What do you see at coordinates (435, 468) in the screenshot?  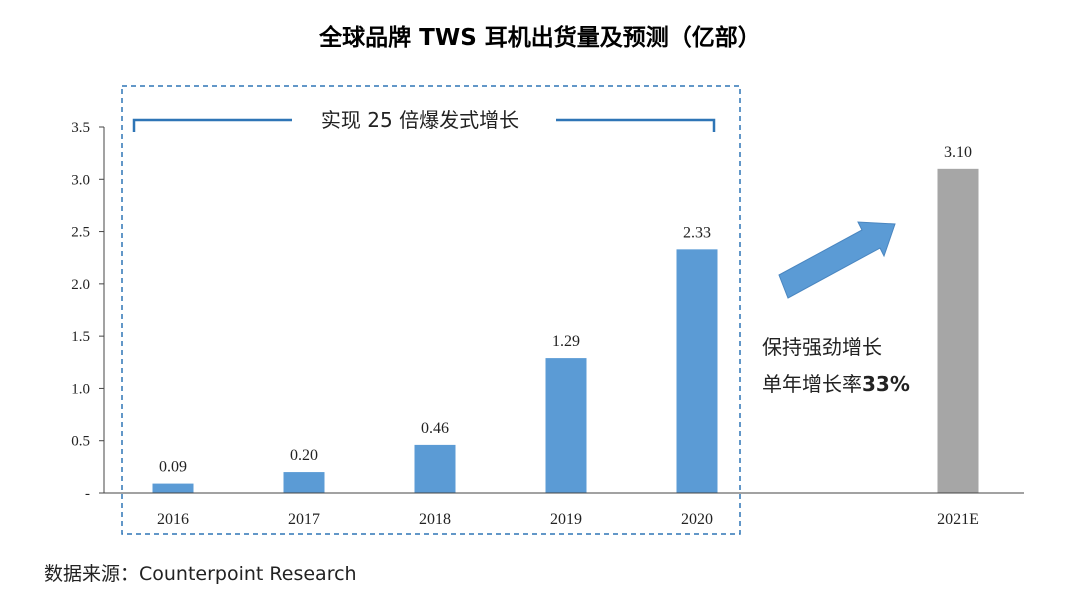 I see `bar-2018` at bounding box center [435, 468].